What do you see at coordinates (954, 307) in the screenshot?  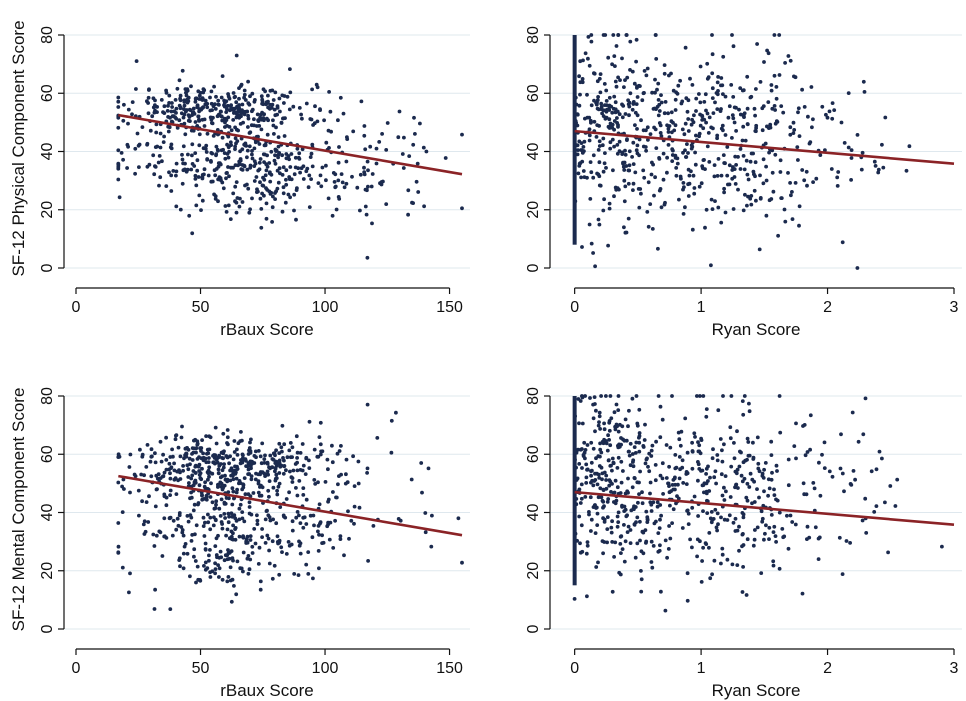 I see `x-tick-label: 3` at bounding box center [954, 307].